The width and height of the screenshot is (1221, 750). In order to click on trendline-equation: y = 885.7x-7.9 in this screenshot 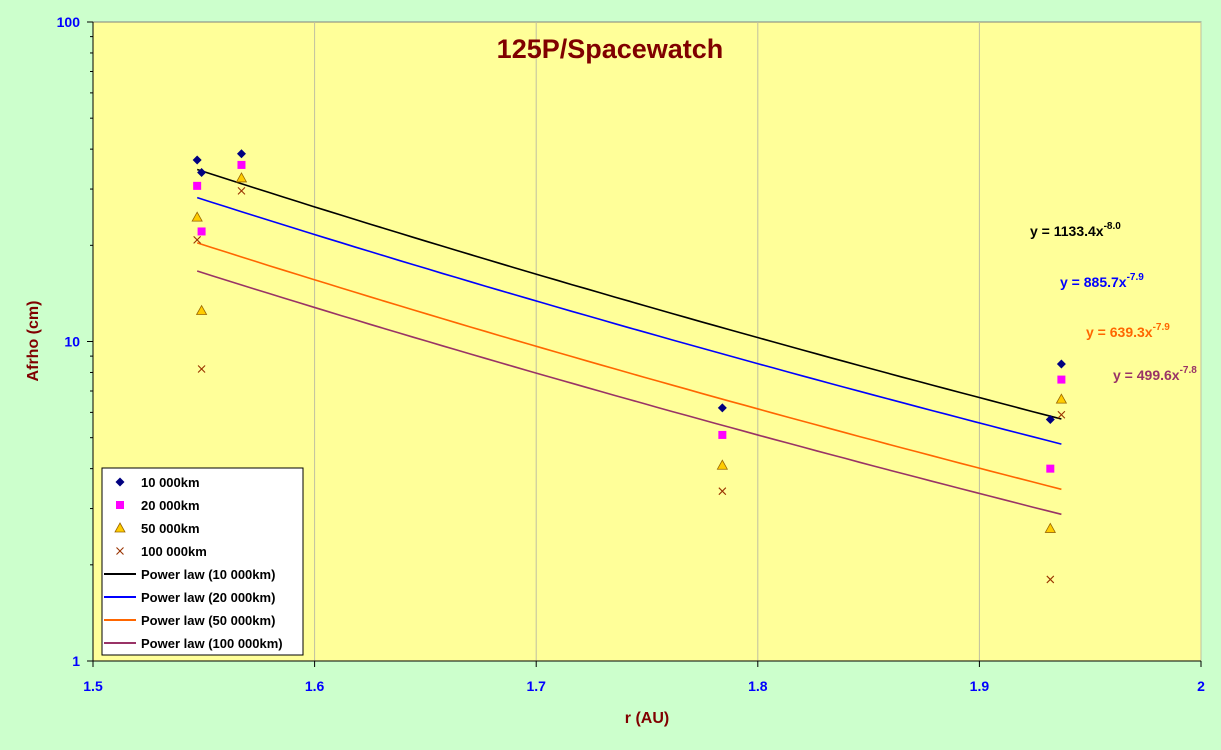, I will do `click(1102, 281)`.